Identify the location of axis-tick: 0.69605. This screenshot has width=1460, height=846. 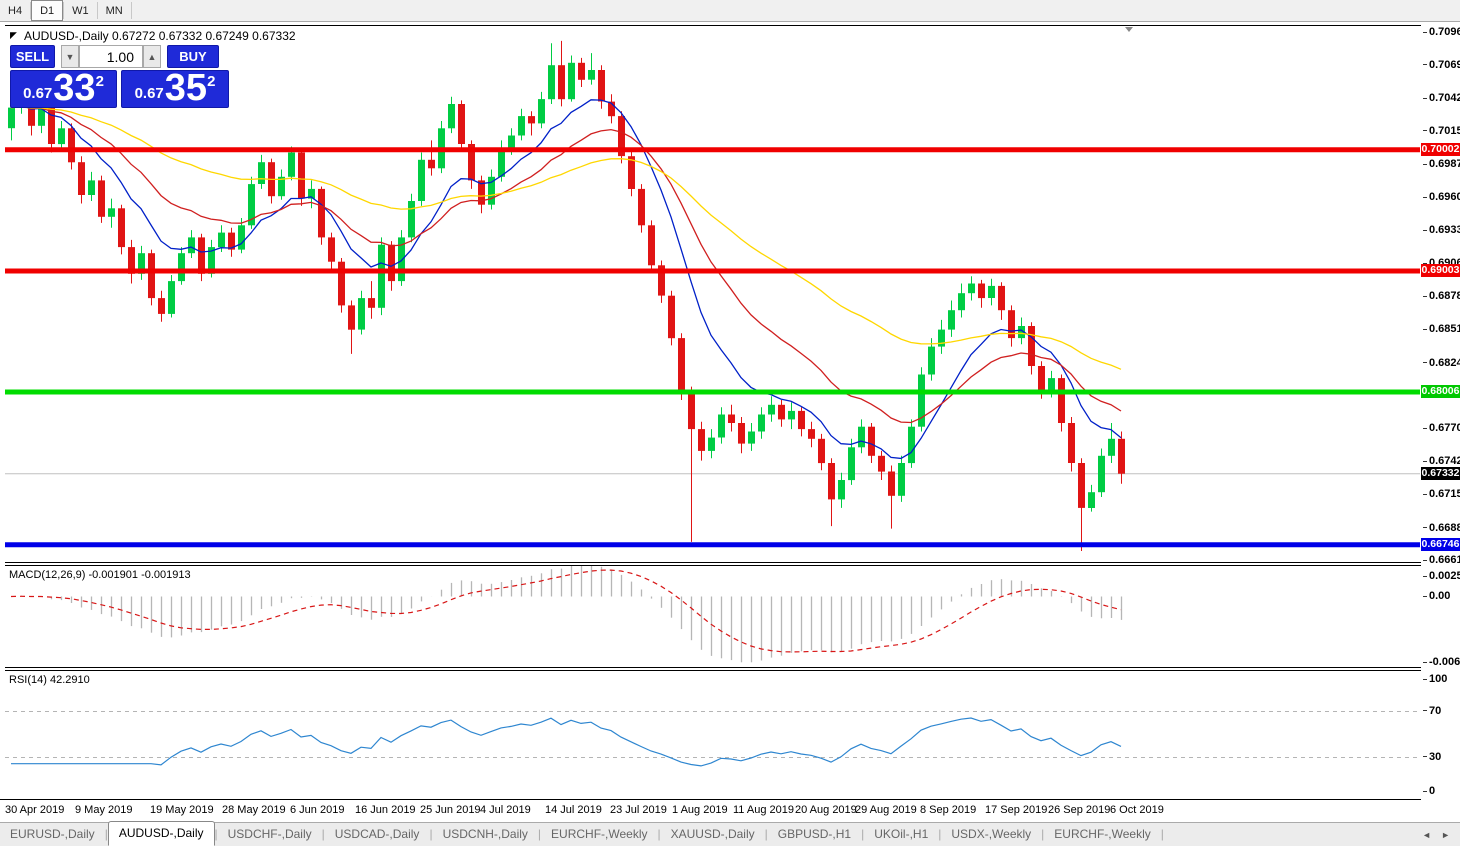
(1441, 197).